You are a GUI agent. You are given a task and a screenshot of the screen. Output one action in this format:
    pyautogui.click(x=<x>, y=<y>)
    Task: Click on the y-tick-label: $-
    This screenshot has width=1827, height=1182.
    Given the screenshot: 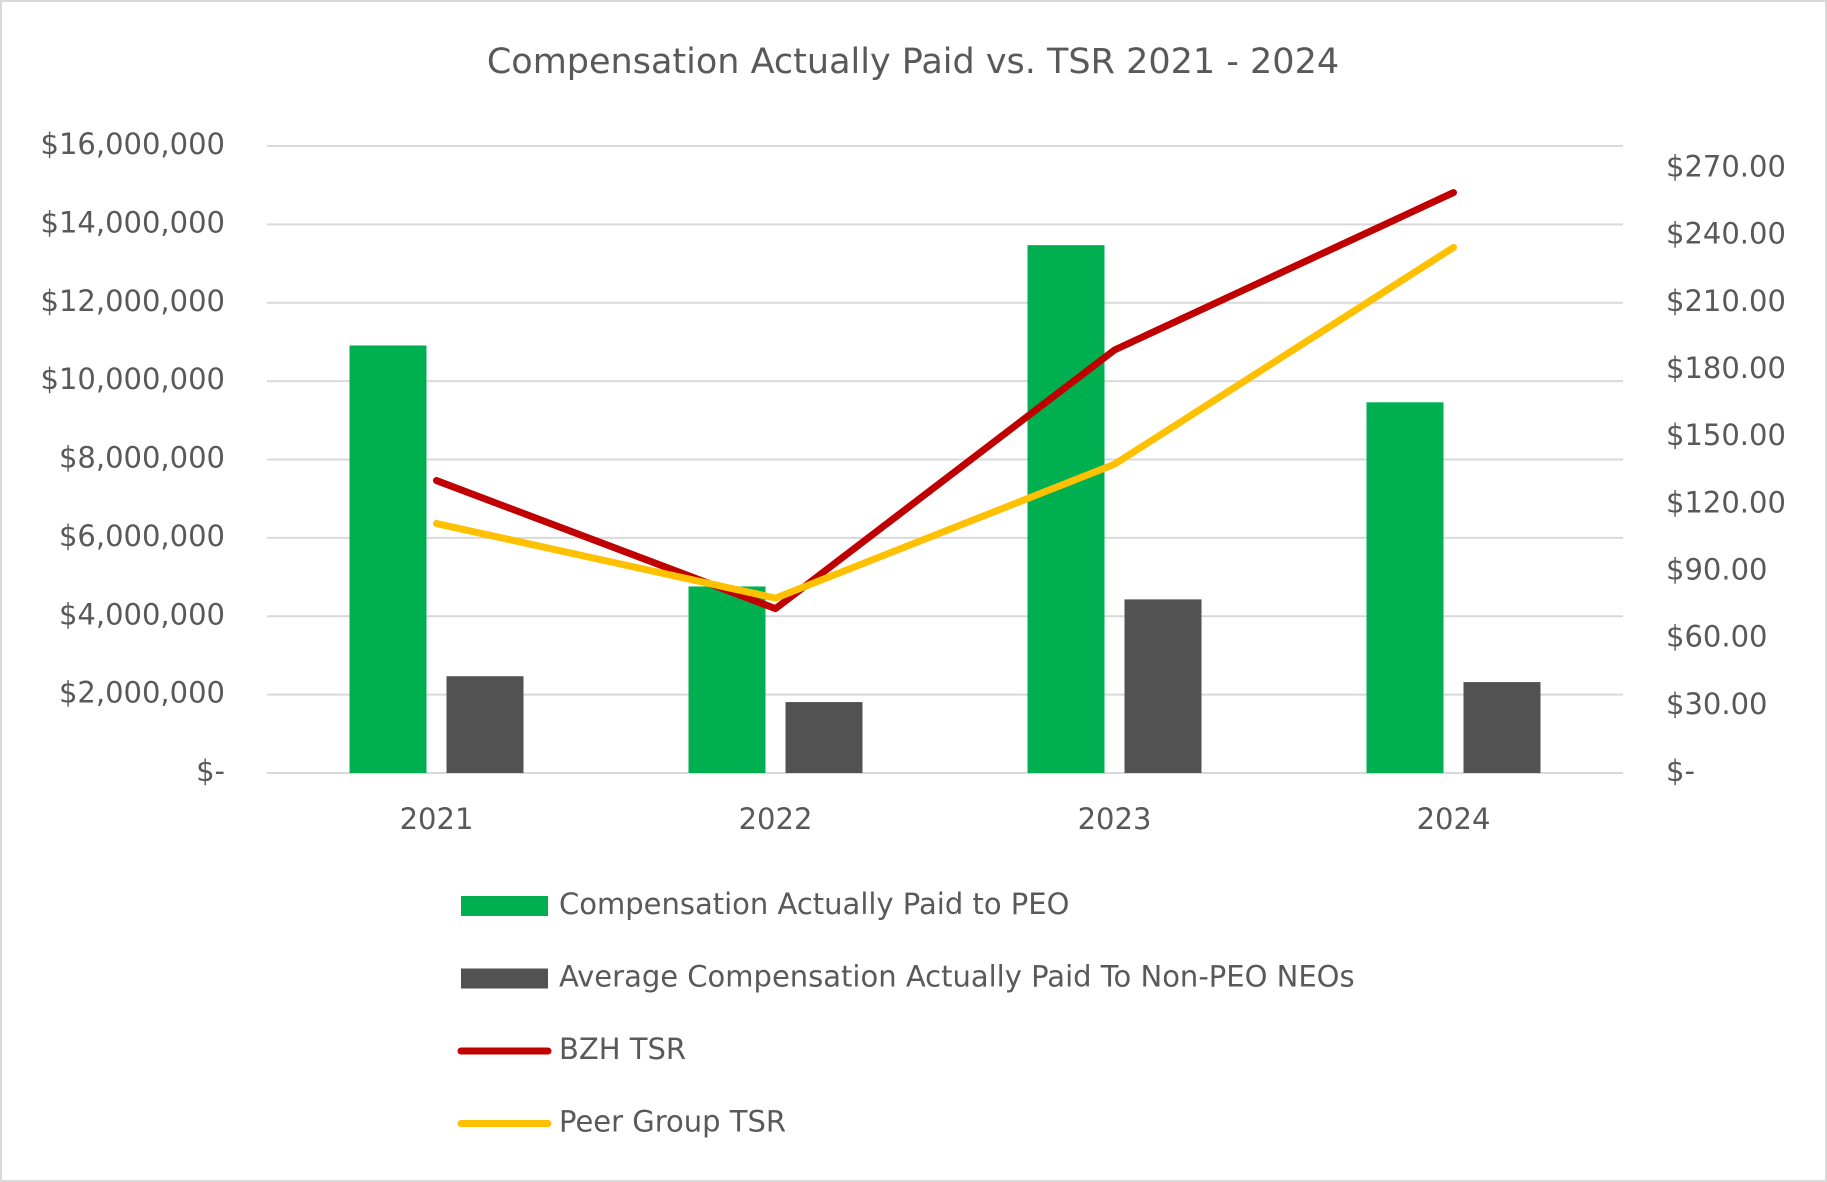 What is the action you would take?
    pyautogui.click(x=210, y=771)
    